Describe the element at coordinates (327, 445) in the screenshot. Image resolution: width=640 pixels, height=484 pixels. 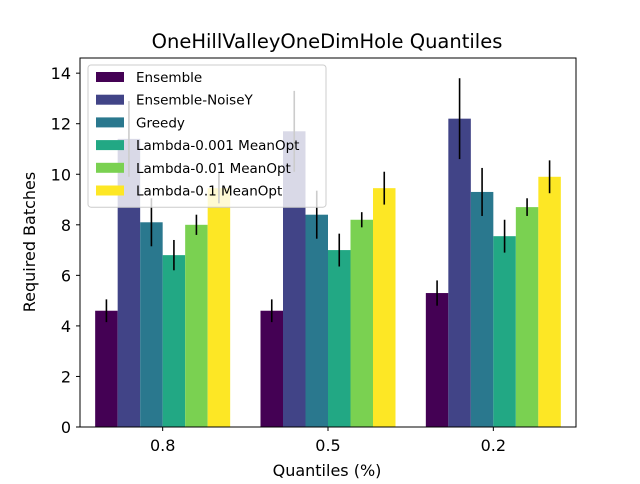
I see `x-tick-label: 0.5` at that location.